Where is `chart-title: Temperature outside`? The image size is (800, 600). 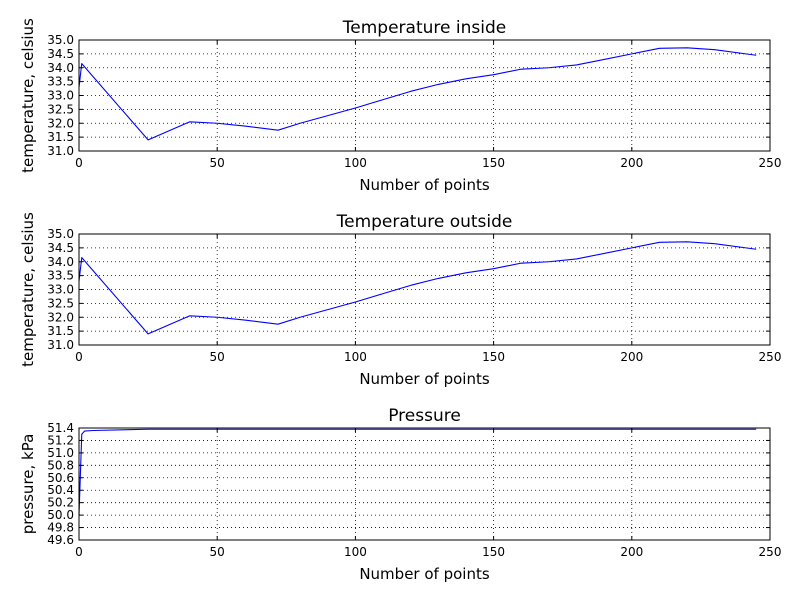 chart-title: Temperature outside is located at coordinates (424, 222).